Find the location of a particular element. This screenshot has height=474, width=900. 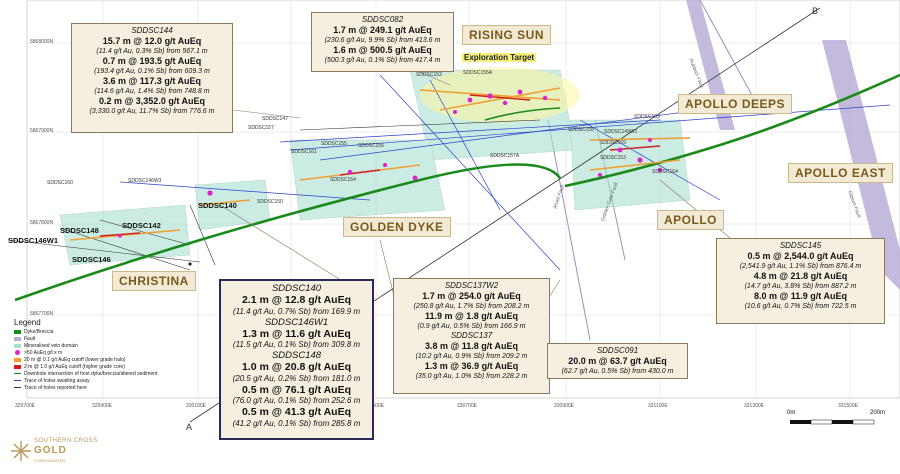

area-label-apollo: APOLLO is located at coordinates (690, 220).